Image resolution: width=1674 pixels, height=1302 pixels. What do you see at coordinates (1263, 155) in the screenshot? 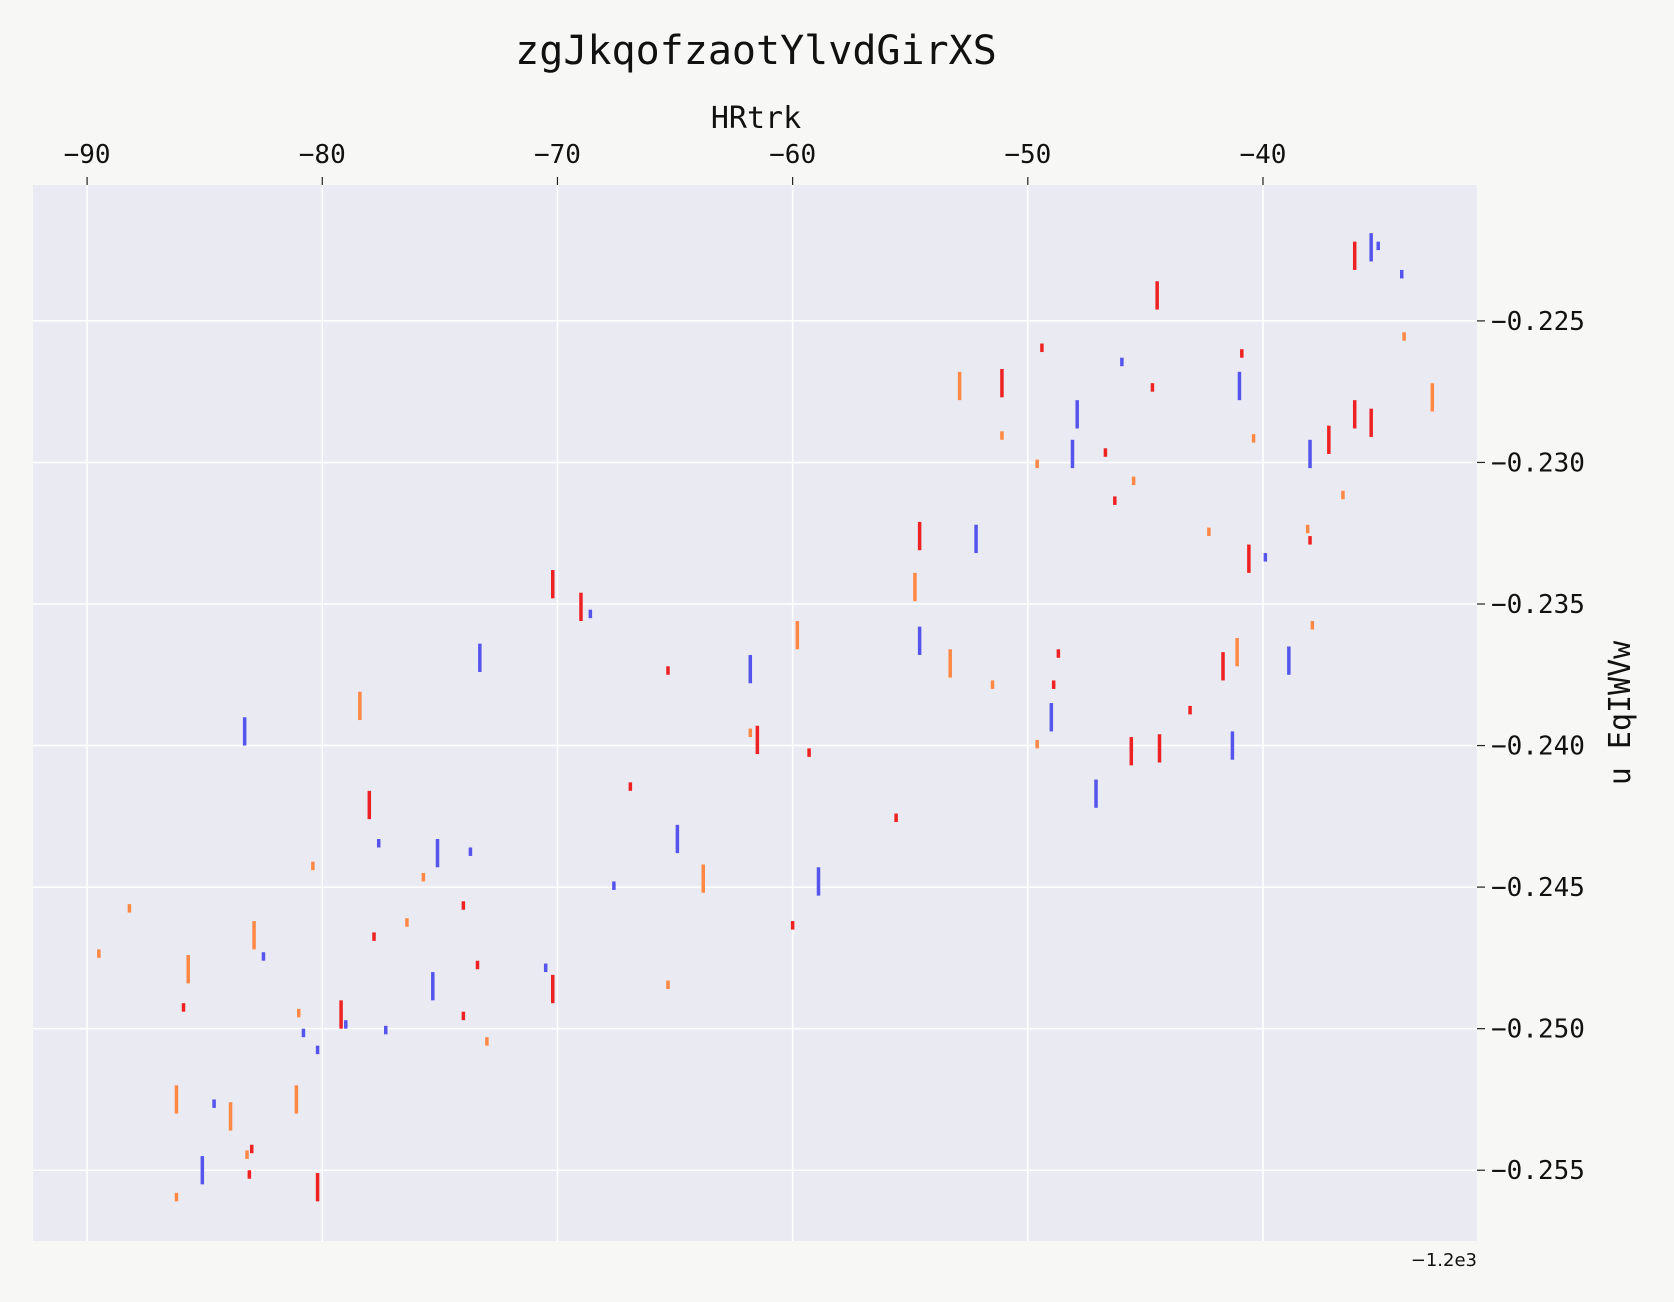
I see `x-tick-label: −40` at bounding box center [1263, 155].